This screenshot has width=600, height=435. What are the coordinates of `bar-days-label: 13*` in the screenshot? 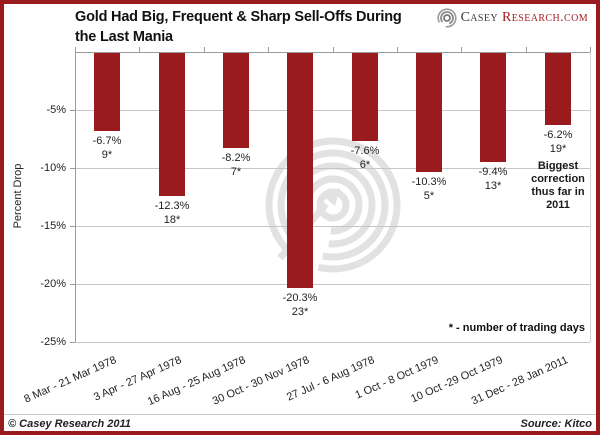 It's located at (493, 186).